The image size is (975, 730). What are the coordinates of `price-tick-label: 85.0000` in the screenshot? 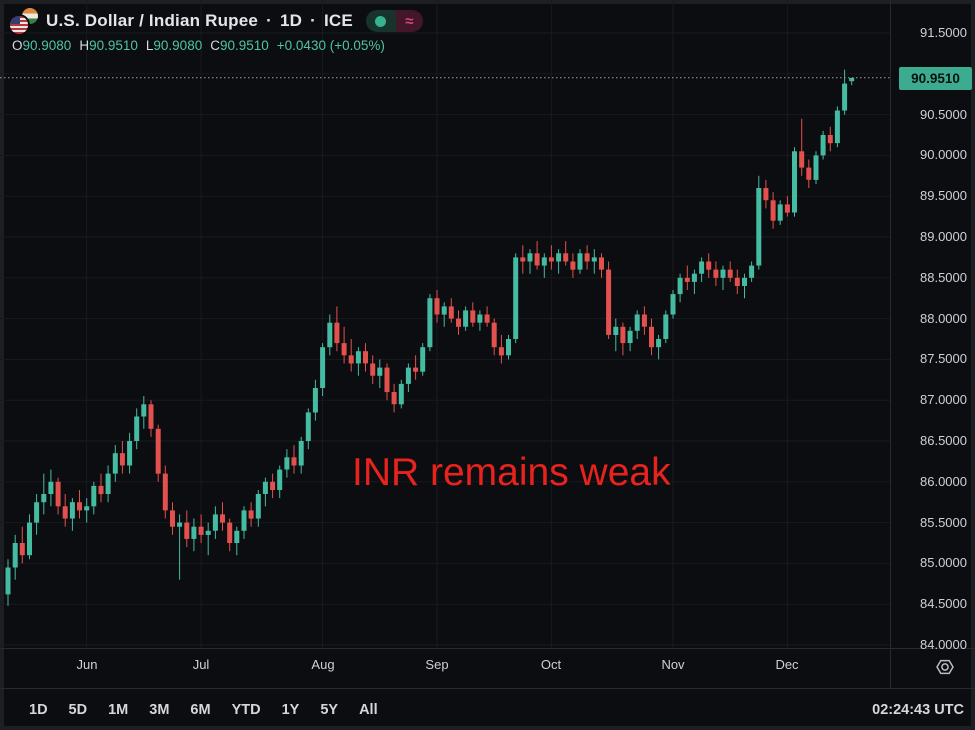 It's located at (943, 562).